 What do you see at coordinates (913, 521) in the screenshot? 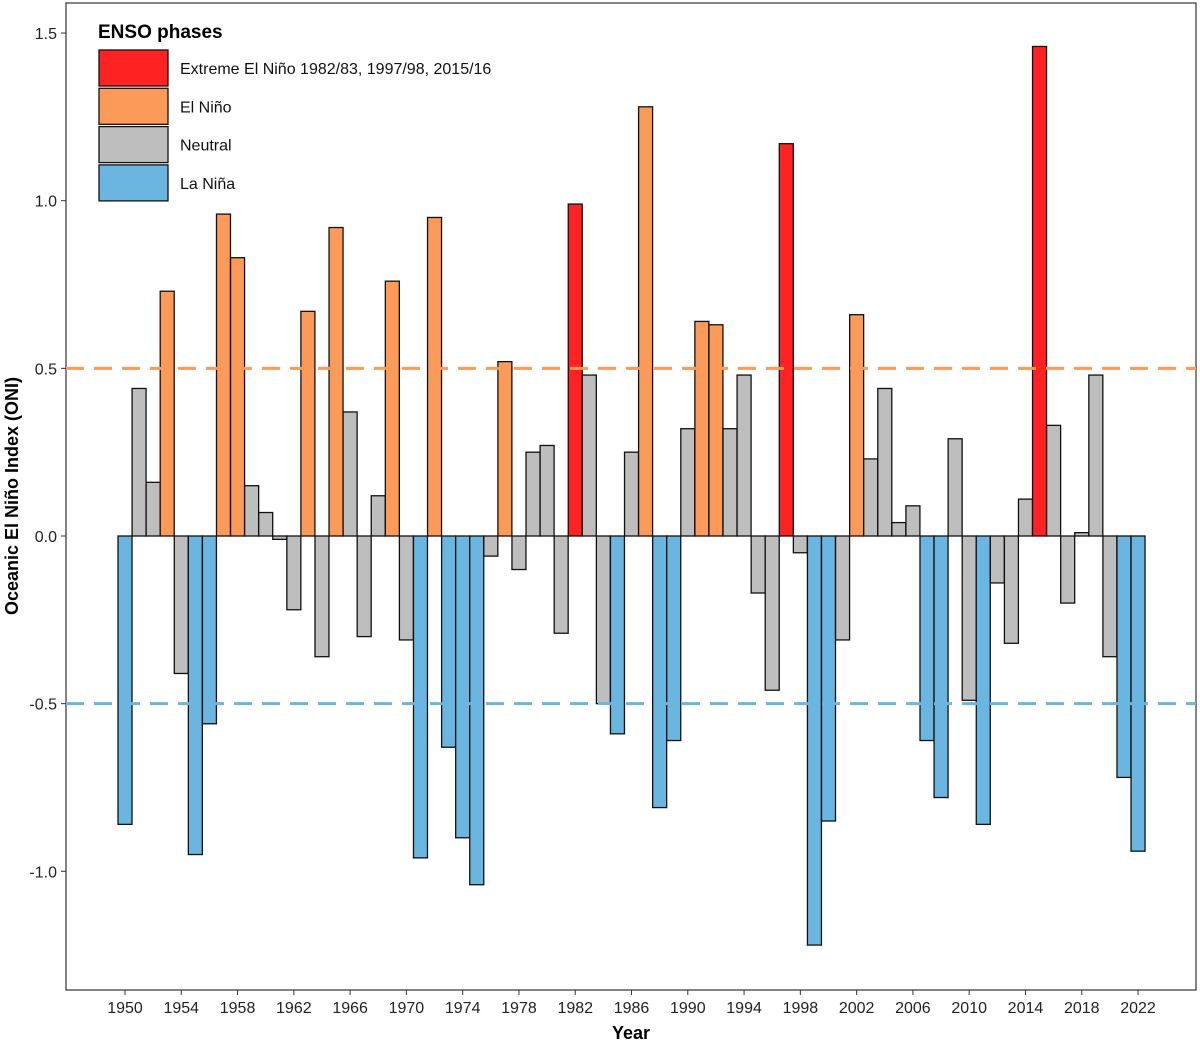
I see `bar-2006` at bounding box center [913, 521].